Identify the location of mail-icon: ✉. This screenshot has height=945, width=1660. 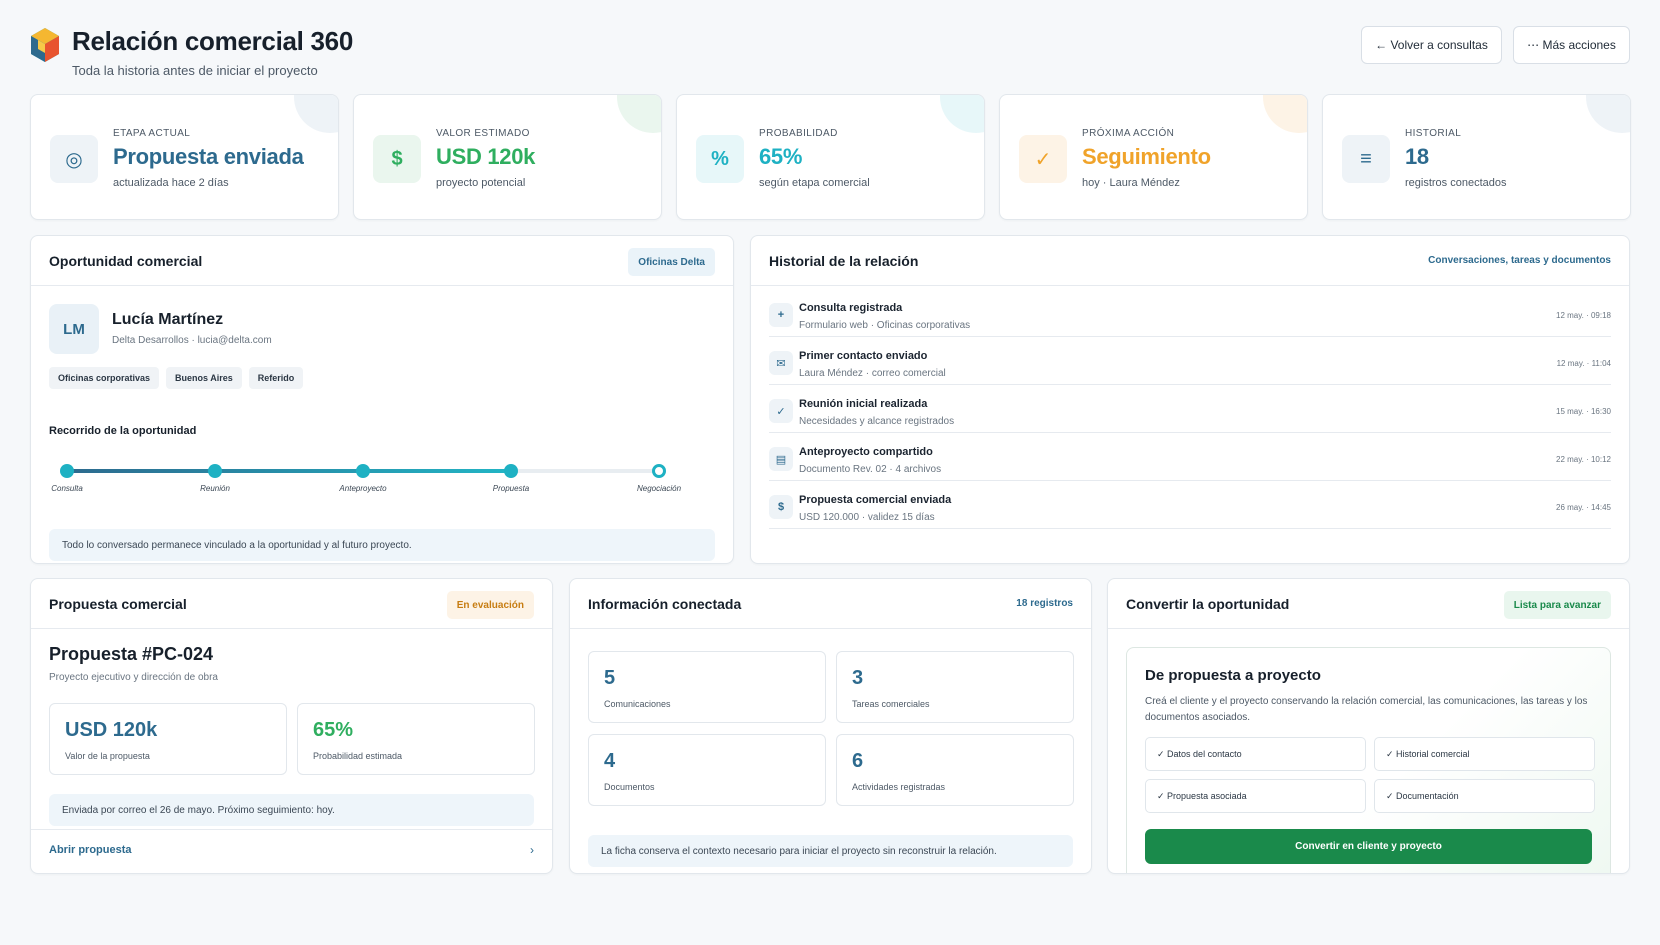
(781, 363).